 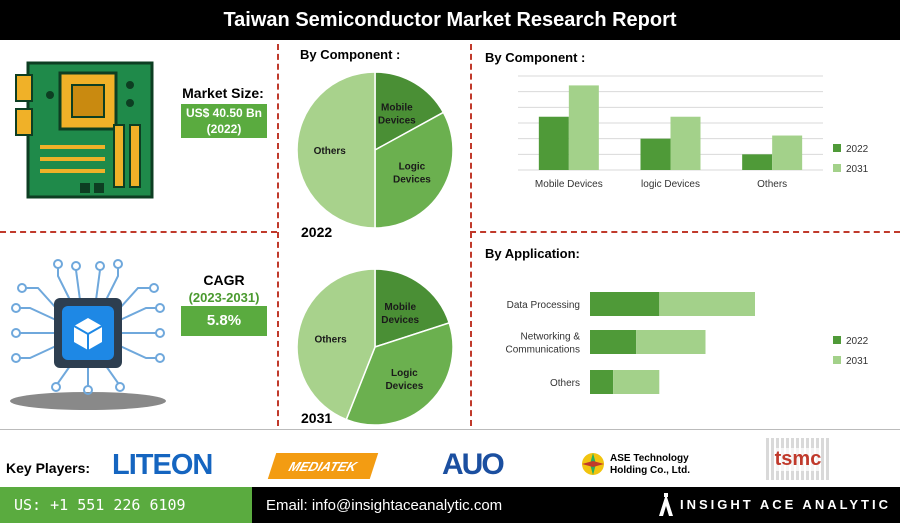 I want to click on pie-label-2031-0-1: Devices, so click(x=400, y=320).